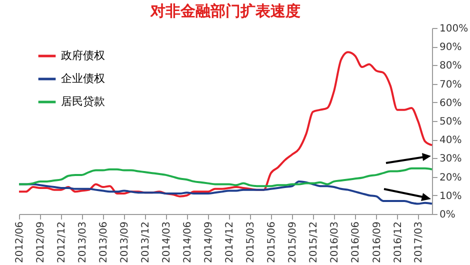  What do you see at coordinates (209, 243) in the screenshot?
I see `x-tick-label: 2014/09` at bounding box center [209, 243].